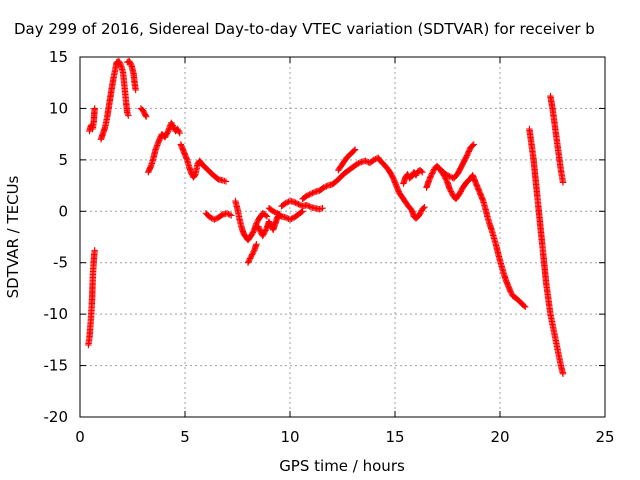 Image resolution: width=640 pixels, height=480 pixels. Describe the element at coordinates (13, 236) in the screenshot. I see `y-axis-title: SDTVAR / TECUs` at that location.